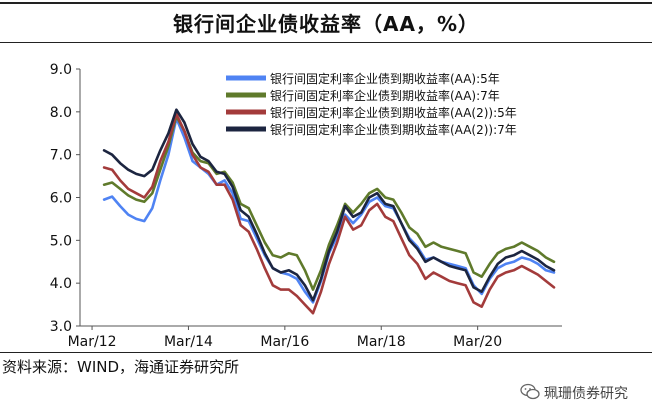 This screenshot has height=420, width=652. I want to click on x-tick-label: Mar/18, so click(381, 342).